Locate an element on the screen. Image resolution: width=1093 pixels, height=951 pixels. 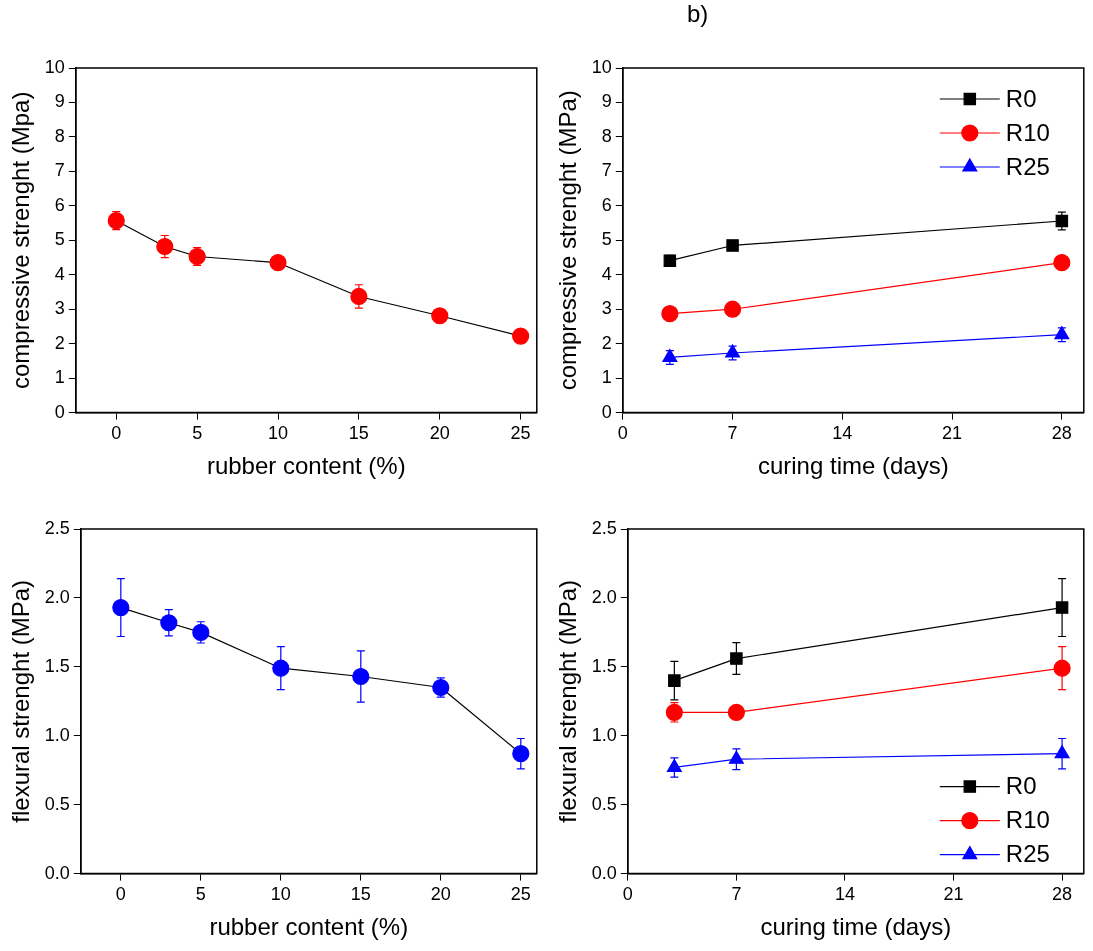
y-axis-title: compressive strenght (MPa) is located at coordinates (568, 240).